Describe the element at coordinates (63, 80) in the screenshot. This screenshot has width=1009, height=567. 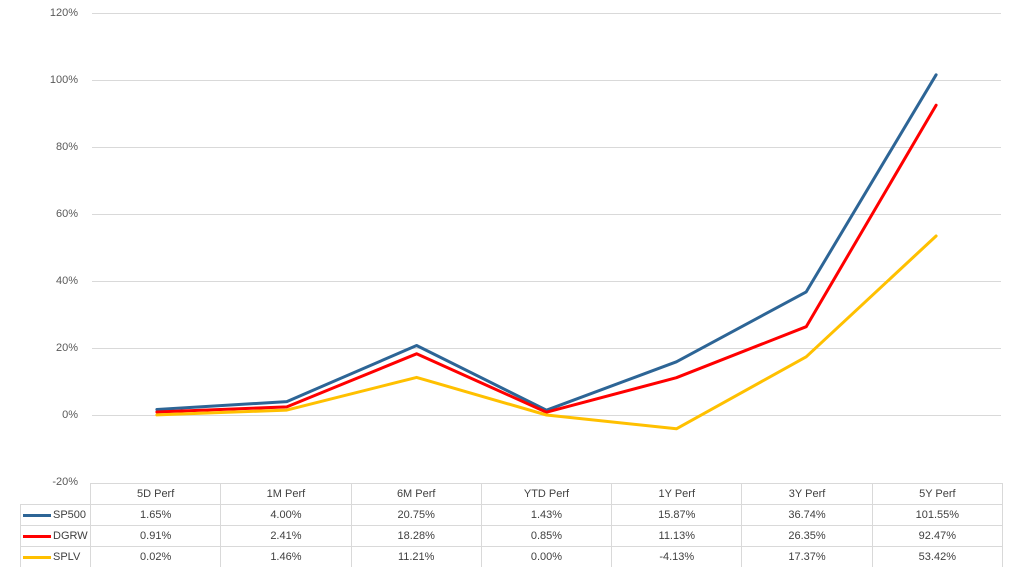
I see `y-axis-tick-label: 100%` at that location.